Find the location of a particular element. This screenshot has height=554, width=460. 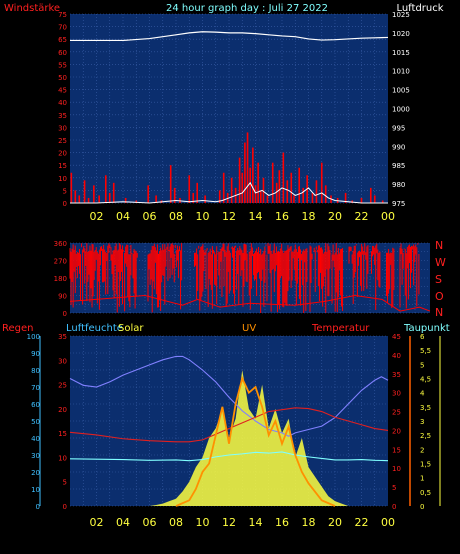

y-tick-label-pressure: 980 is located at coordinates (398, 185).